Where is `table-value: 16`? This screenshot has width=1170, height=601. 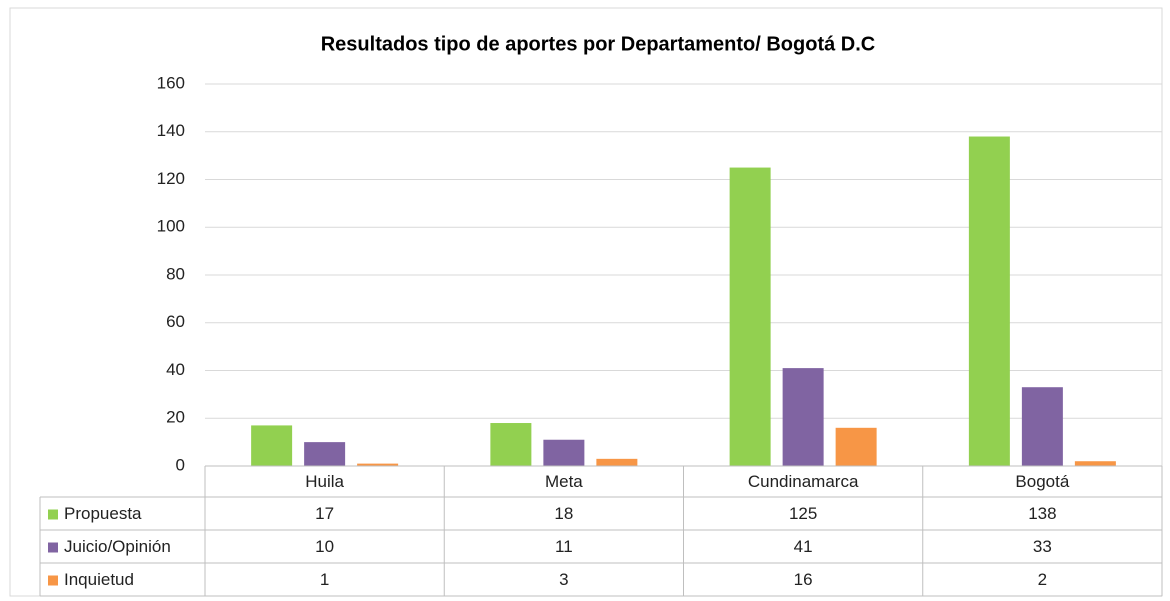
table-value: 16 is located at coordinates (803, 579).